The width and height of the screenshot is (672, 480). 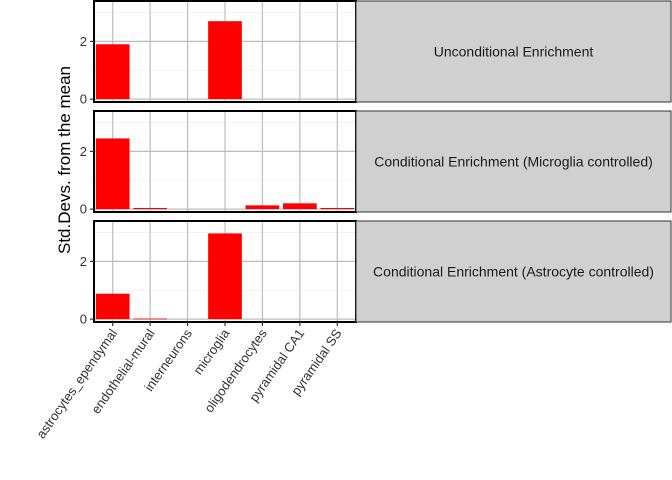 I want to click on facet-strip-label: Unconditional Enrichment, so click(x=514, y=52).